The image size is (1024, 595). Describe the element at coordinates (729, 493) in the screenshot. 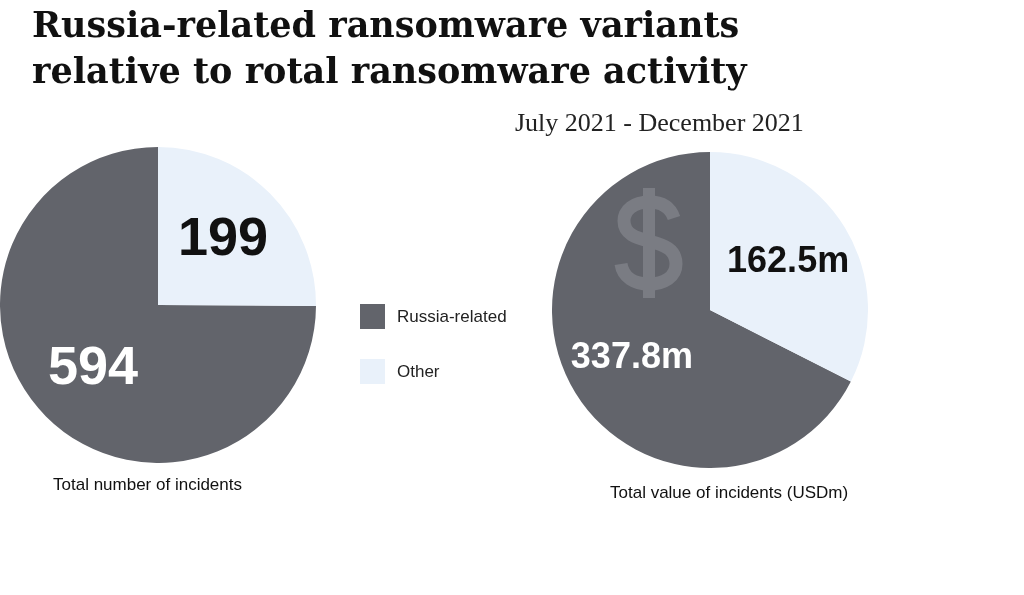

I see `text: Total value of incidents (USDm)` at that location.